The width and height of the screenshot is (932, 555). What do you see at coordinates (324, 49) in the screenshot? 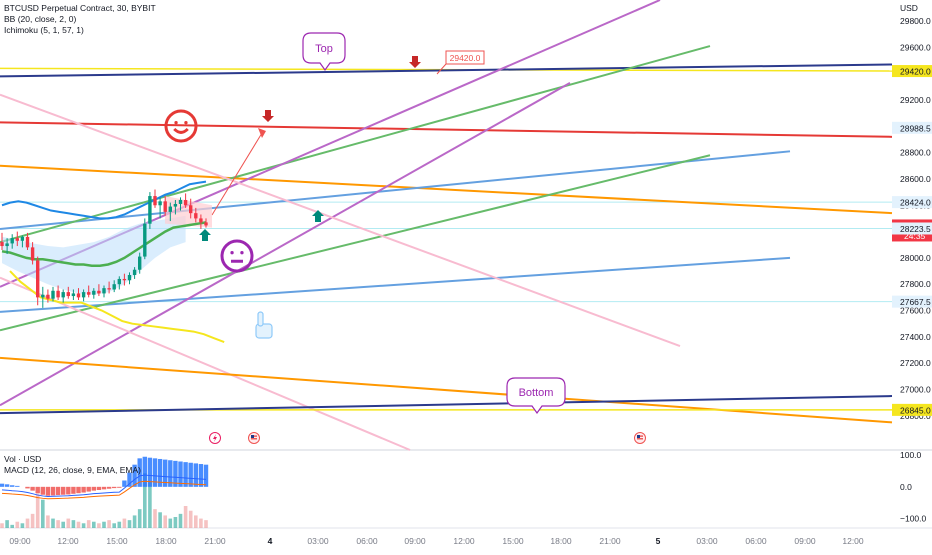
I see `callout-text: Top` at bounding box center [324, 49].